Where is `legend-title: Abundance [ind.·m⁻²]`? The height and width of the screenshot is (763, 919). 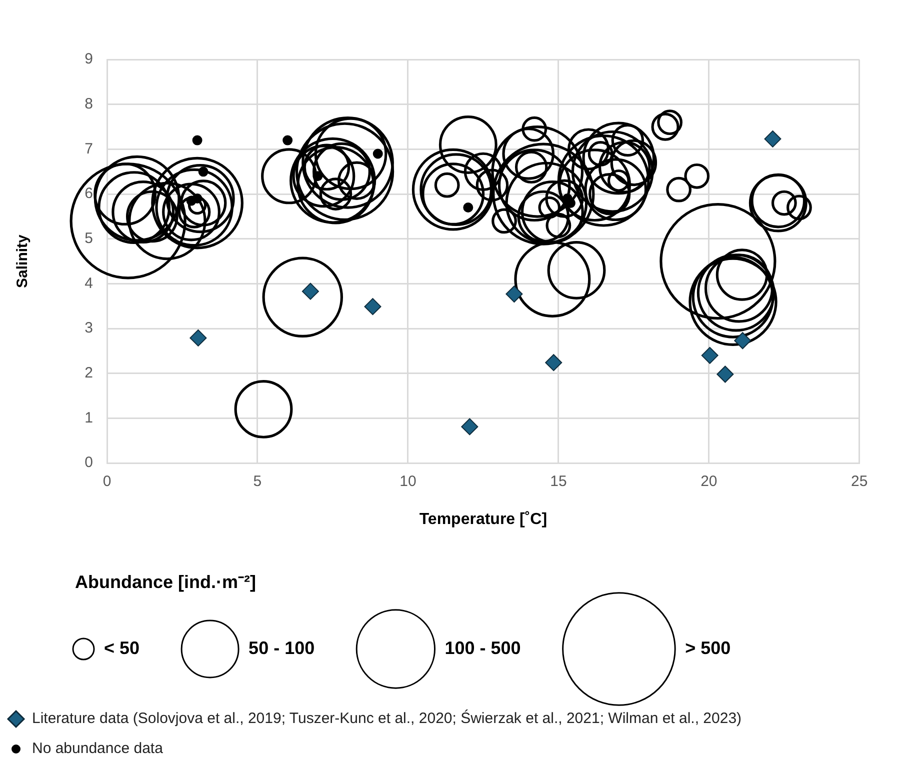
legend-title: Abundance [ind.·m⁻²] is located at coordinates (165, 582).